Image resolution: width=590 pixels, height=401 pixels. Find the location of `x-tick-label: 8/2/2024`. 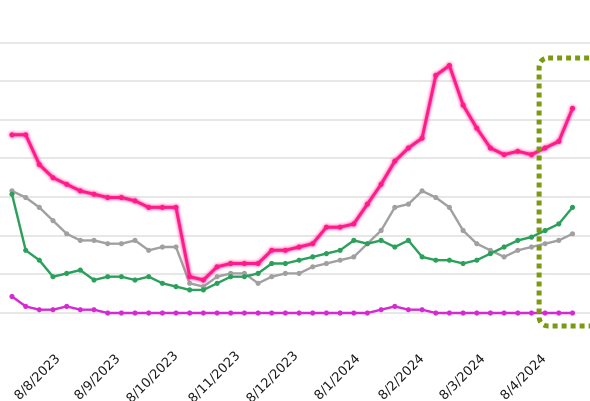

x-tick-label: 8/2/2024 is located at coordinates (402, 376).